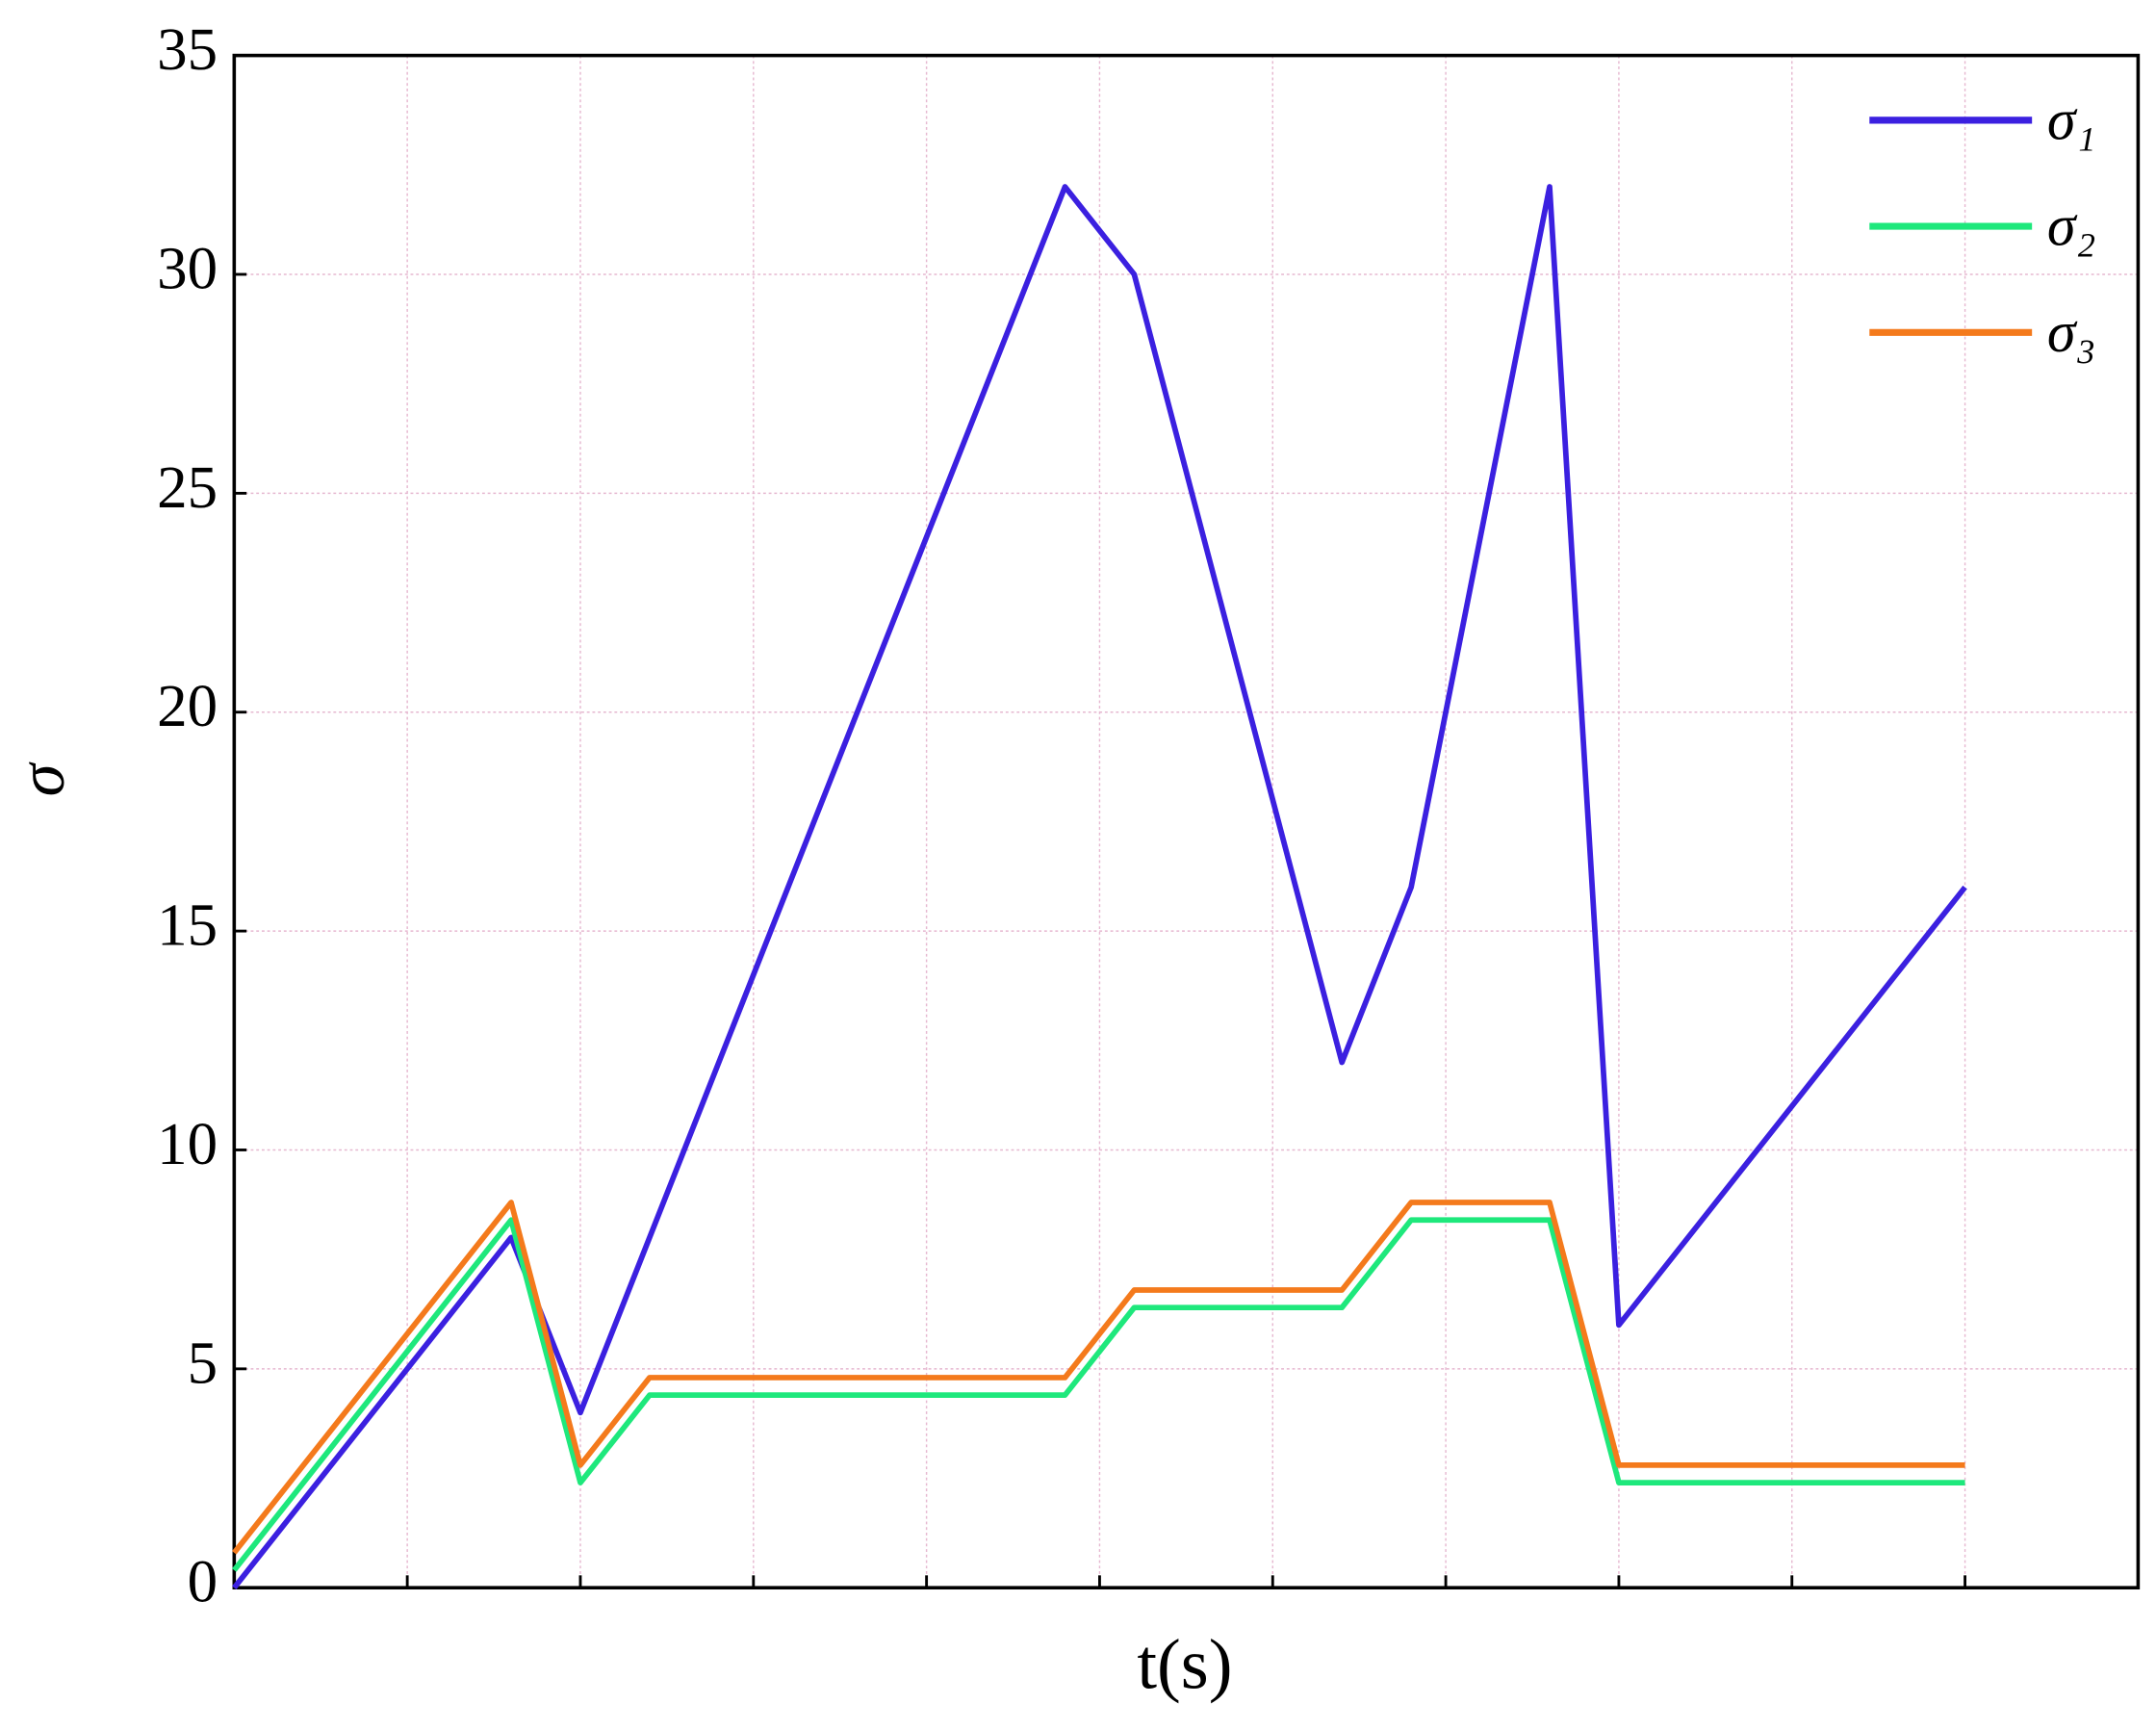 The height and width of the screenshot is (1730, 2156). Describe the element at coordinates (41, 779) in the screenshot. I see `y-axis-label: σ` at that location.